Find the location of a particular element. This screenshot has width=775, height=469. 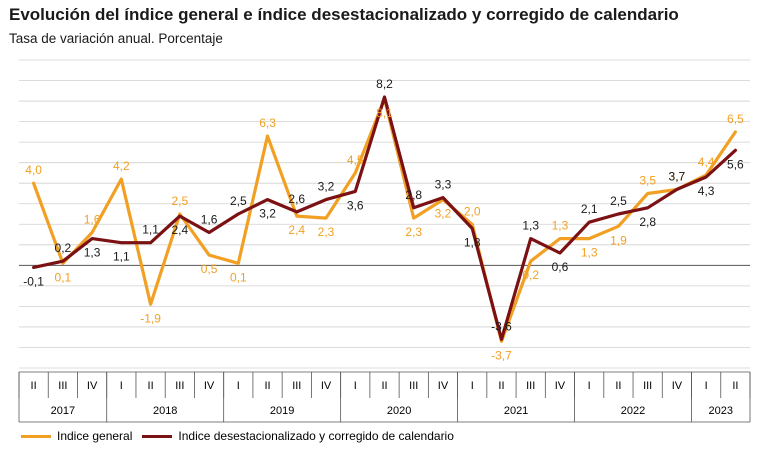

data-label-deseasonal: 4,3 is located at coordinates (706, 191).